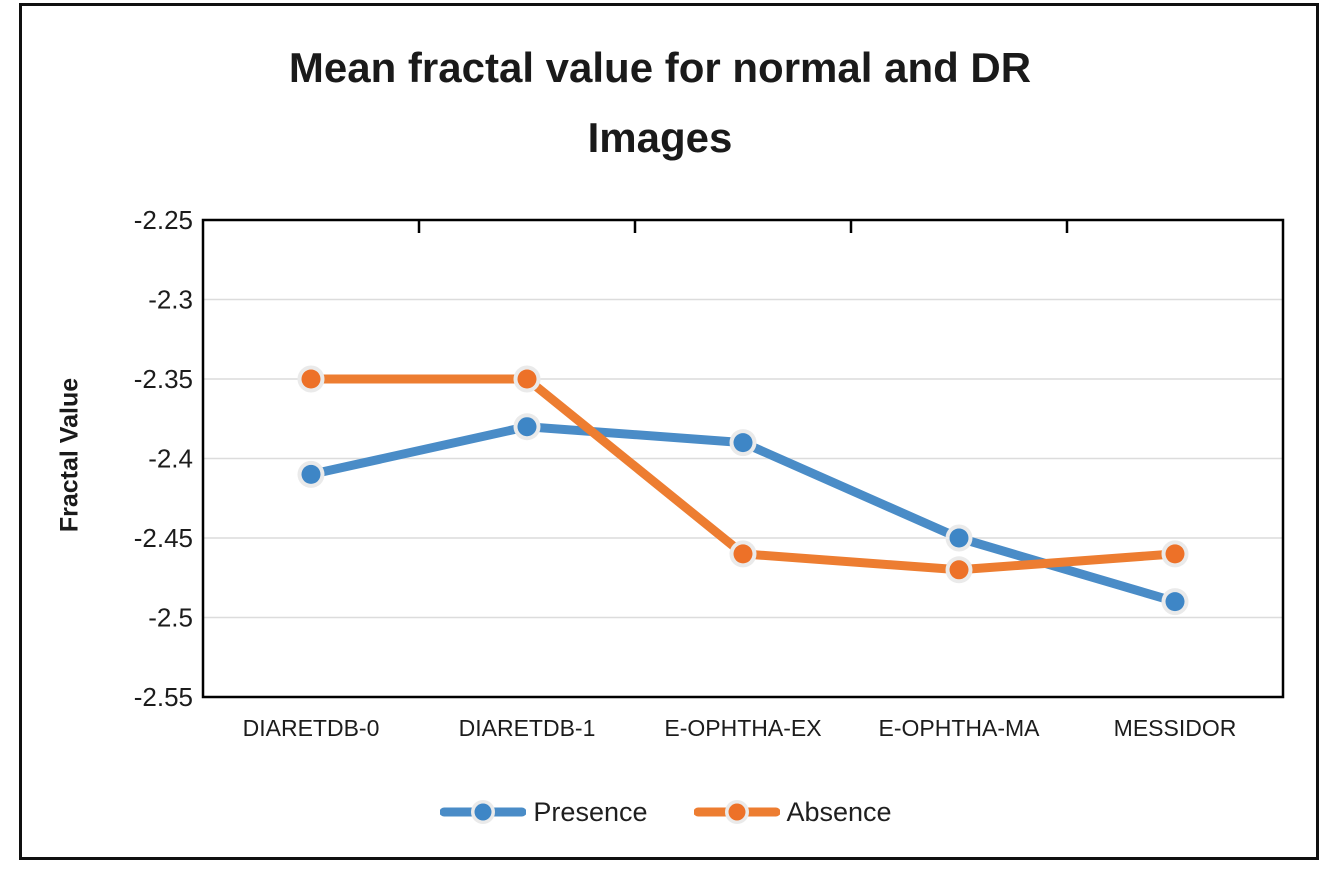 This screenshot has height=872, width=1332. I want to click on legend-item-absence: Absence, so click(792, 812).